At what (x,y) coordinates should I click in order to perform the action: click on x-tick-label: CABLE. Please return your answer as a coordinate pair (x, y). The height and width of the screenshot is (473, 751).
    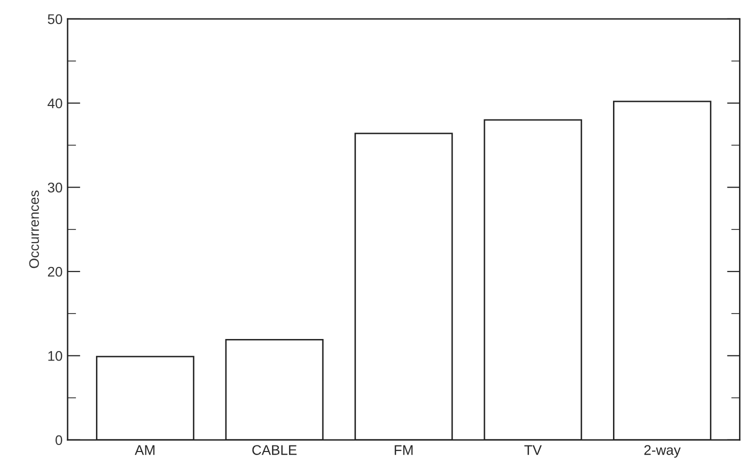
    Looking at the image, I should click on (274, 450).